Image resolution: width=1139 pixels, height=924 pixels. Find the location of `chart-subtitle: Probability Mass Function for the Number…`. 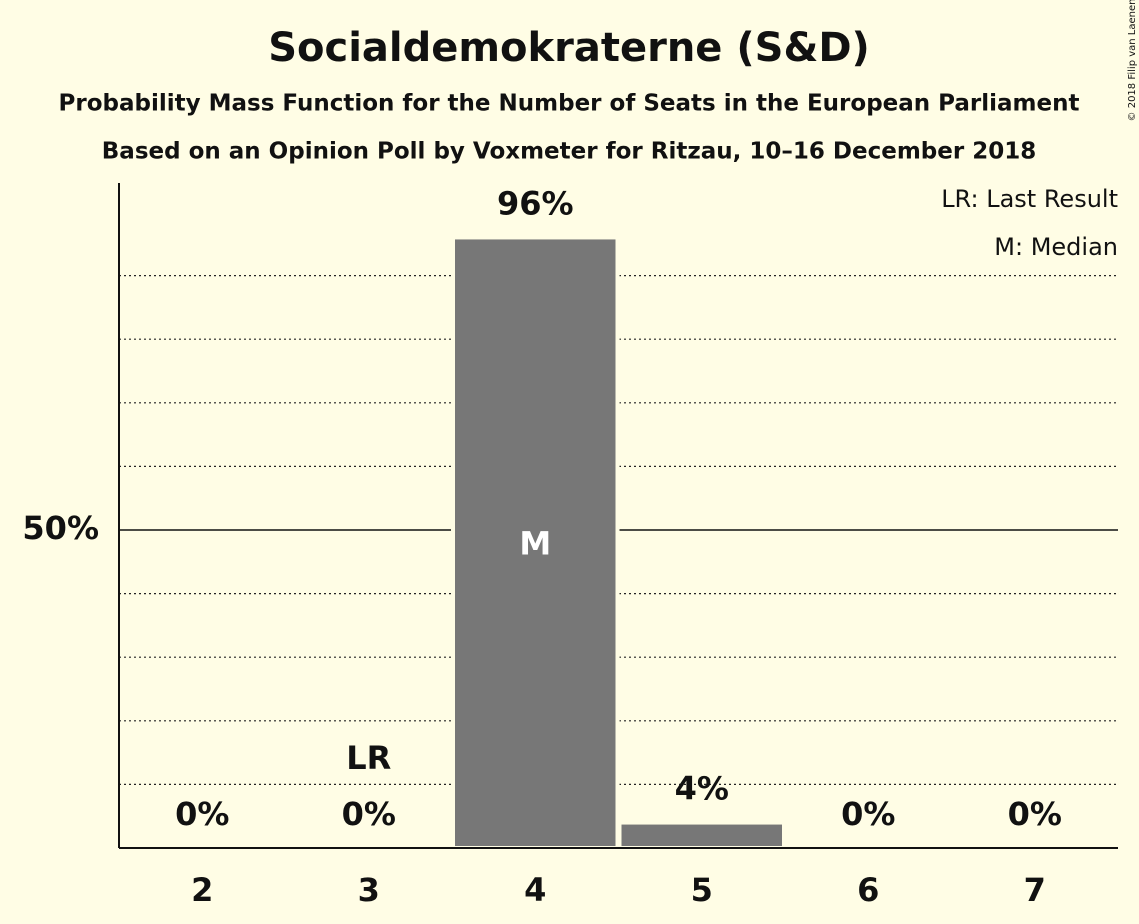

chart-subtitle: Probability Mass Function for the Number… is located at coordinates (569, 104).